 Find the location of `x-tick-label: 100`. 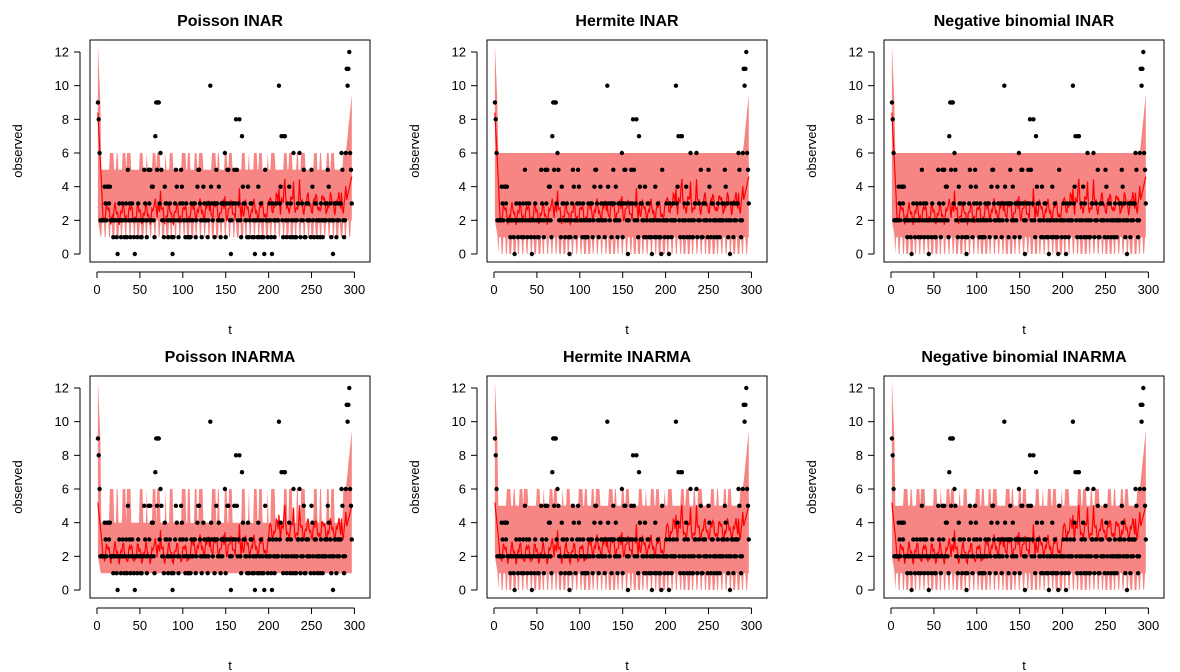

x-tick-label: 100 is located at coordinates (580, 289).